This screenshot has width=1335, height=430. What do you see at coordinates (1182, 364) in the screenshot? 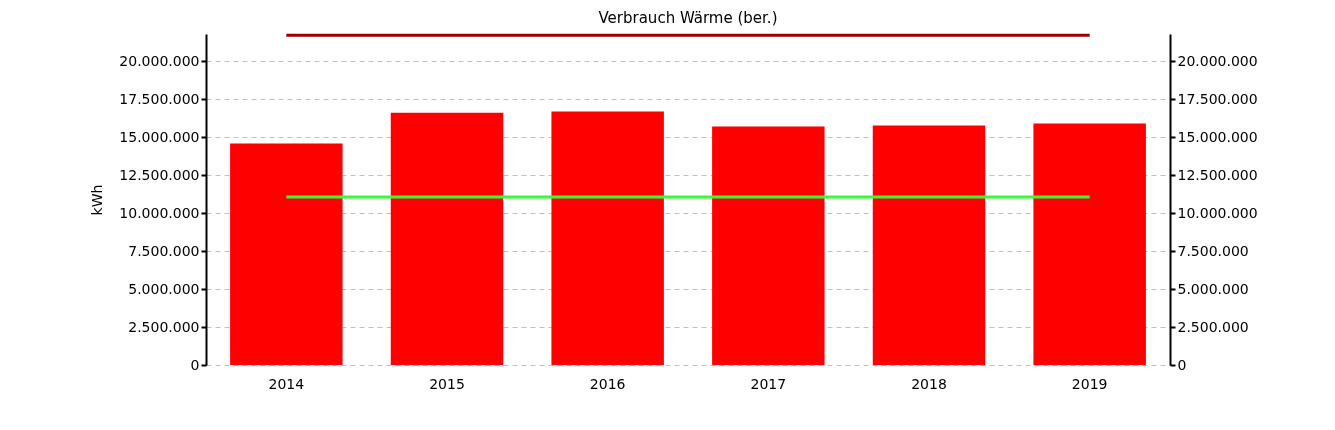
I see `y2-tick-label: 0` at bounding box center [1182, 364].